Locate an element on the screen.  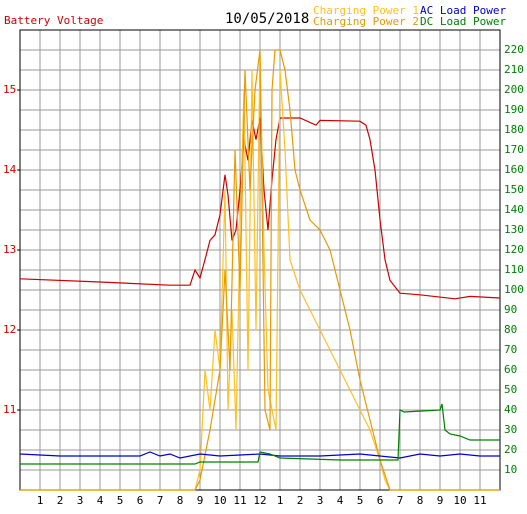
y2-tick-label: 120 is located at coordinates (514, 249).